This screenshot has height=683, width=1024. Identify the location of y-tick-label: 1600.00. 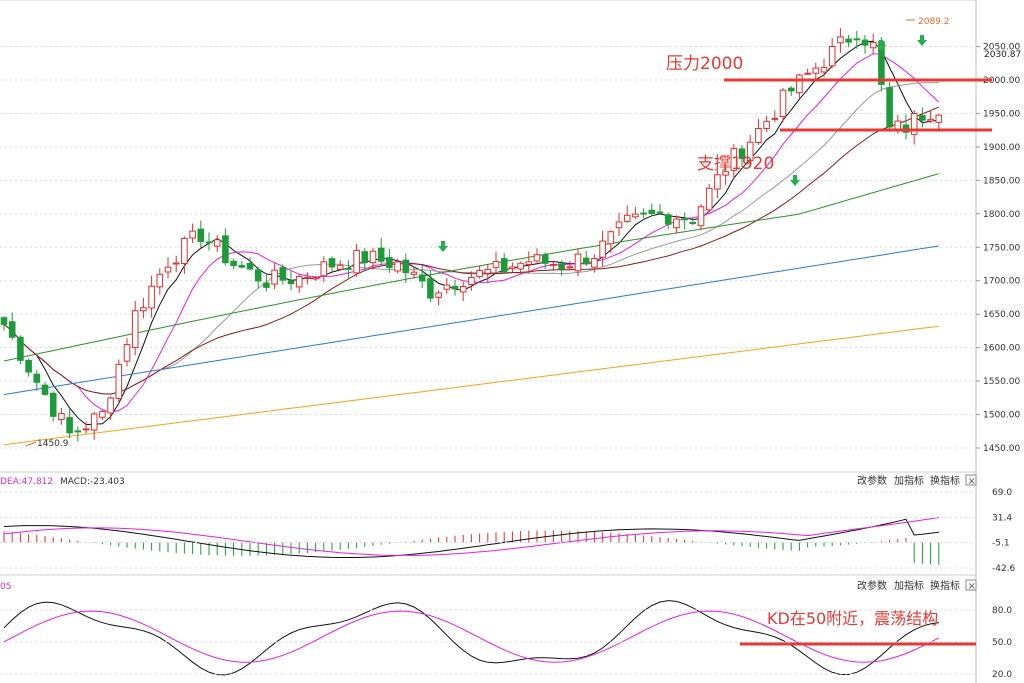
(1001, 349).